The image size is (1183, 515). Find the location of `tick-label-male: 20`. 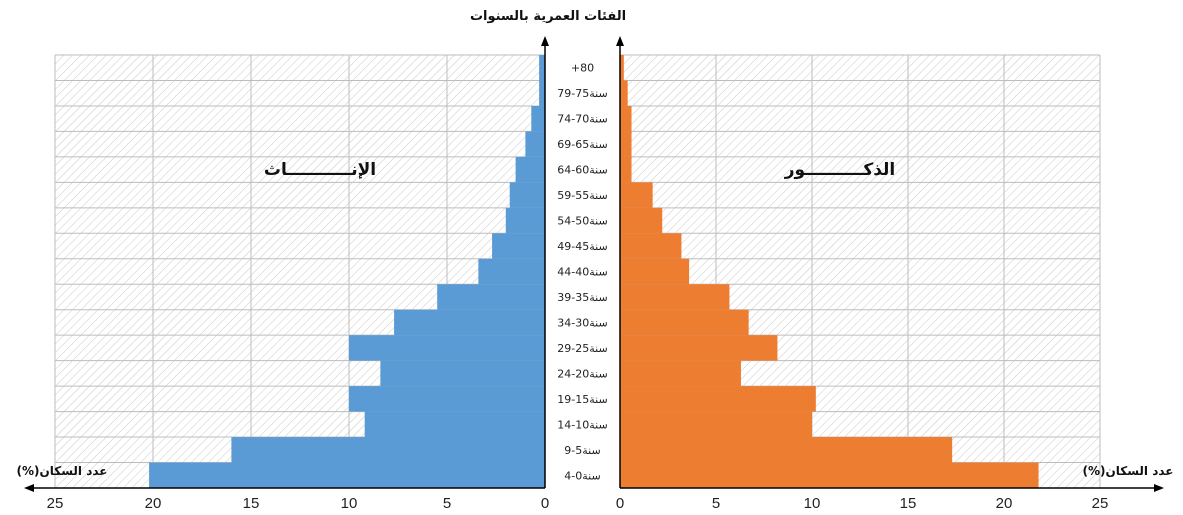

tick-label-male: 20 is located at coordinates (1004, 503).